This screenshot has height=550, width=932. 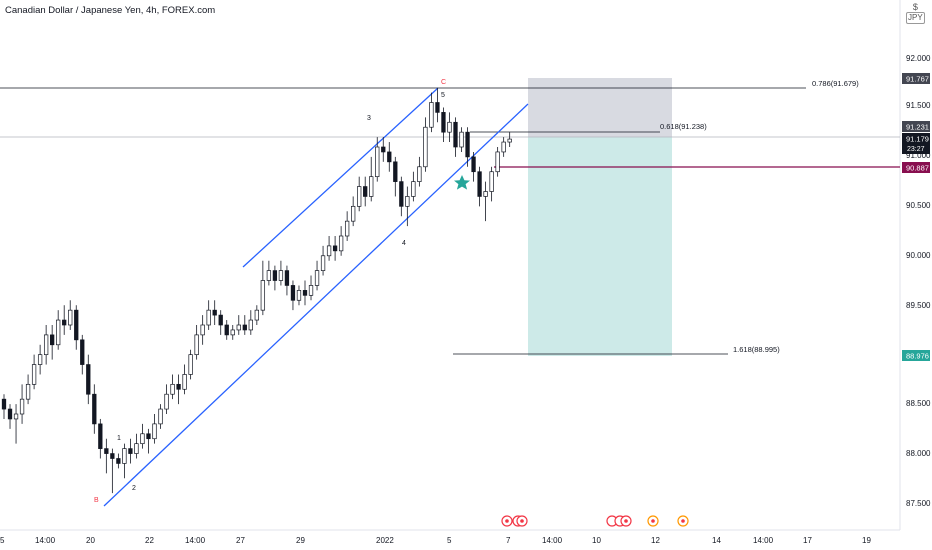 I want to click on take-profit-zone, so click(x=600, y=246).